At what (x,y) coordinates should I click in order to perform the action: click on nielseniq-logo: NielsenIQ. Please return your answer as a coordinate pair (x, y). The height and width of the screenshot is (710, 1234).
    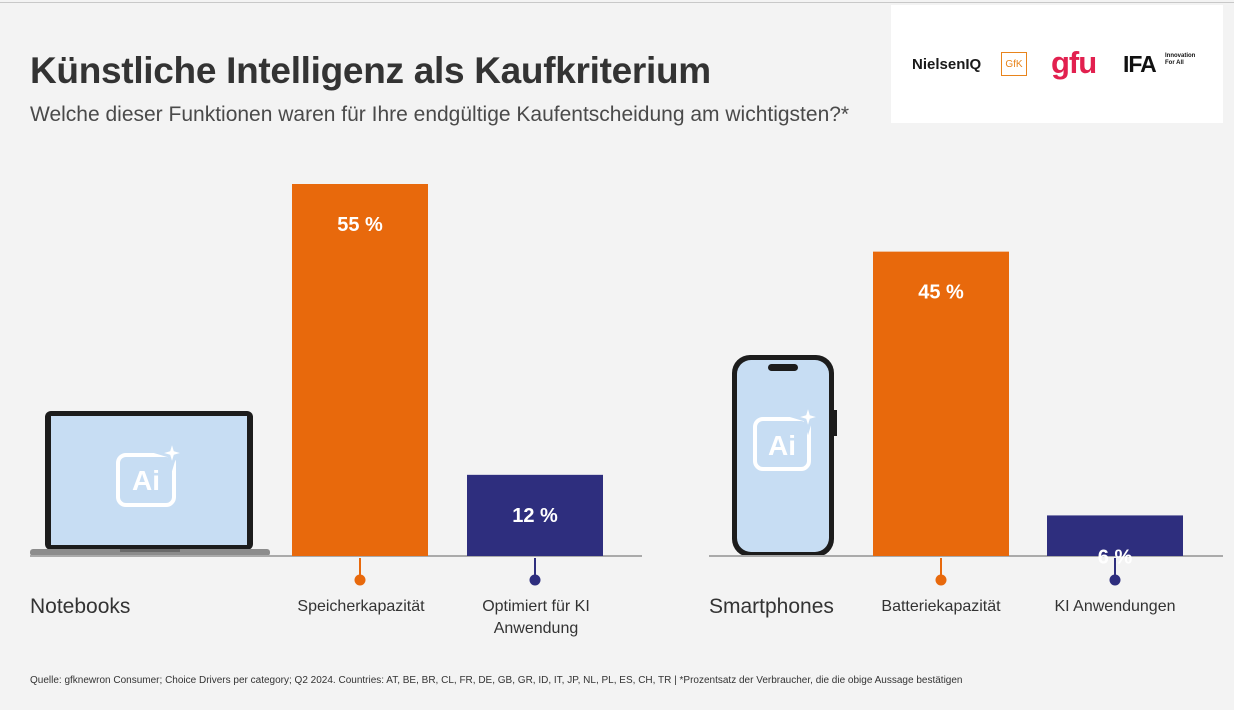
    Looking at the image, I should click on (947, 64).